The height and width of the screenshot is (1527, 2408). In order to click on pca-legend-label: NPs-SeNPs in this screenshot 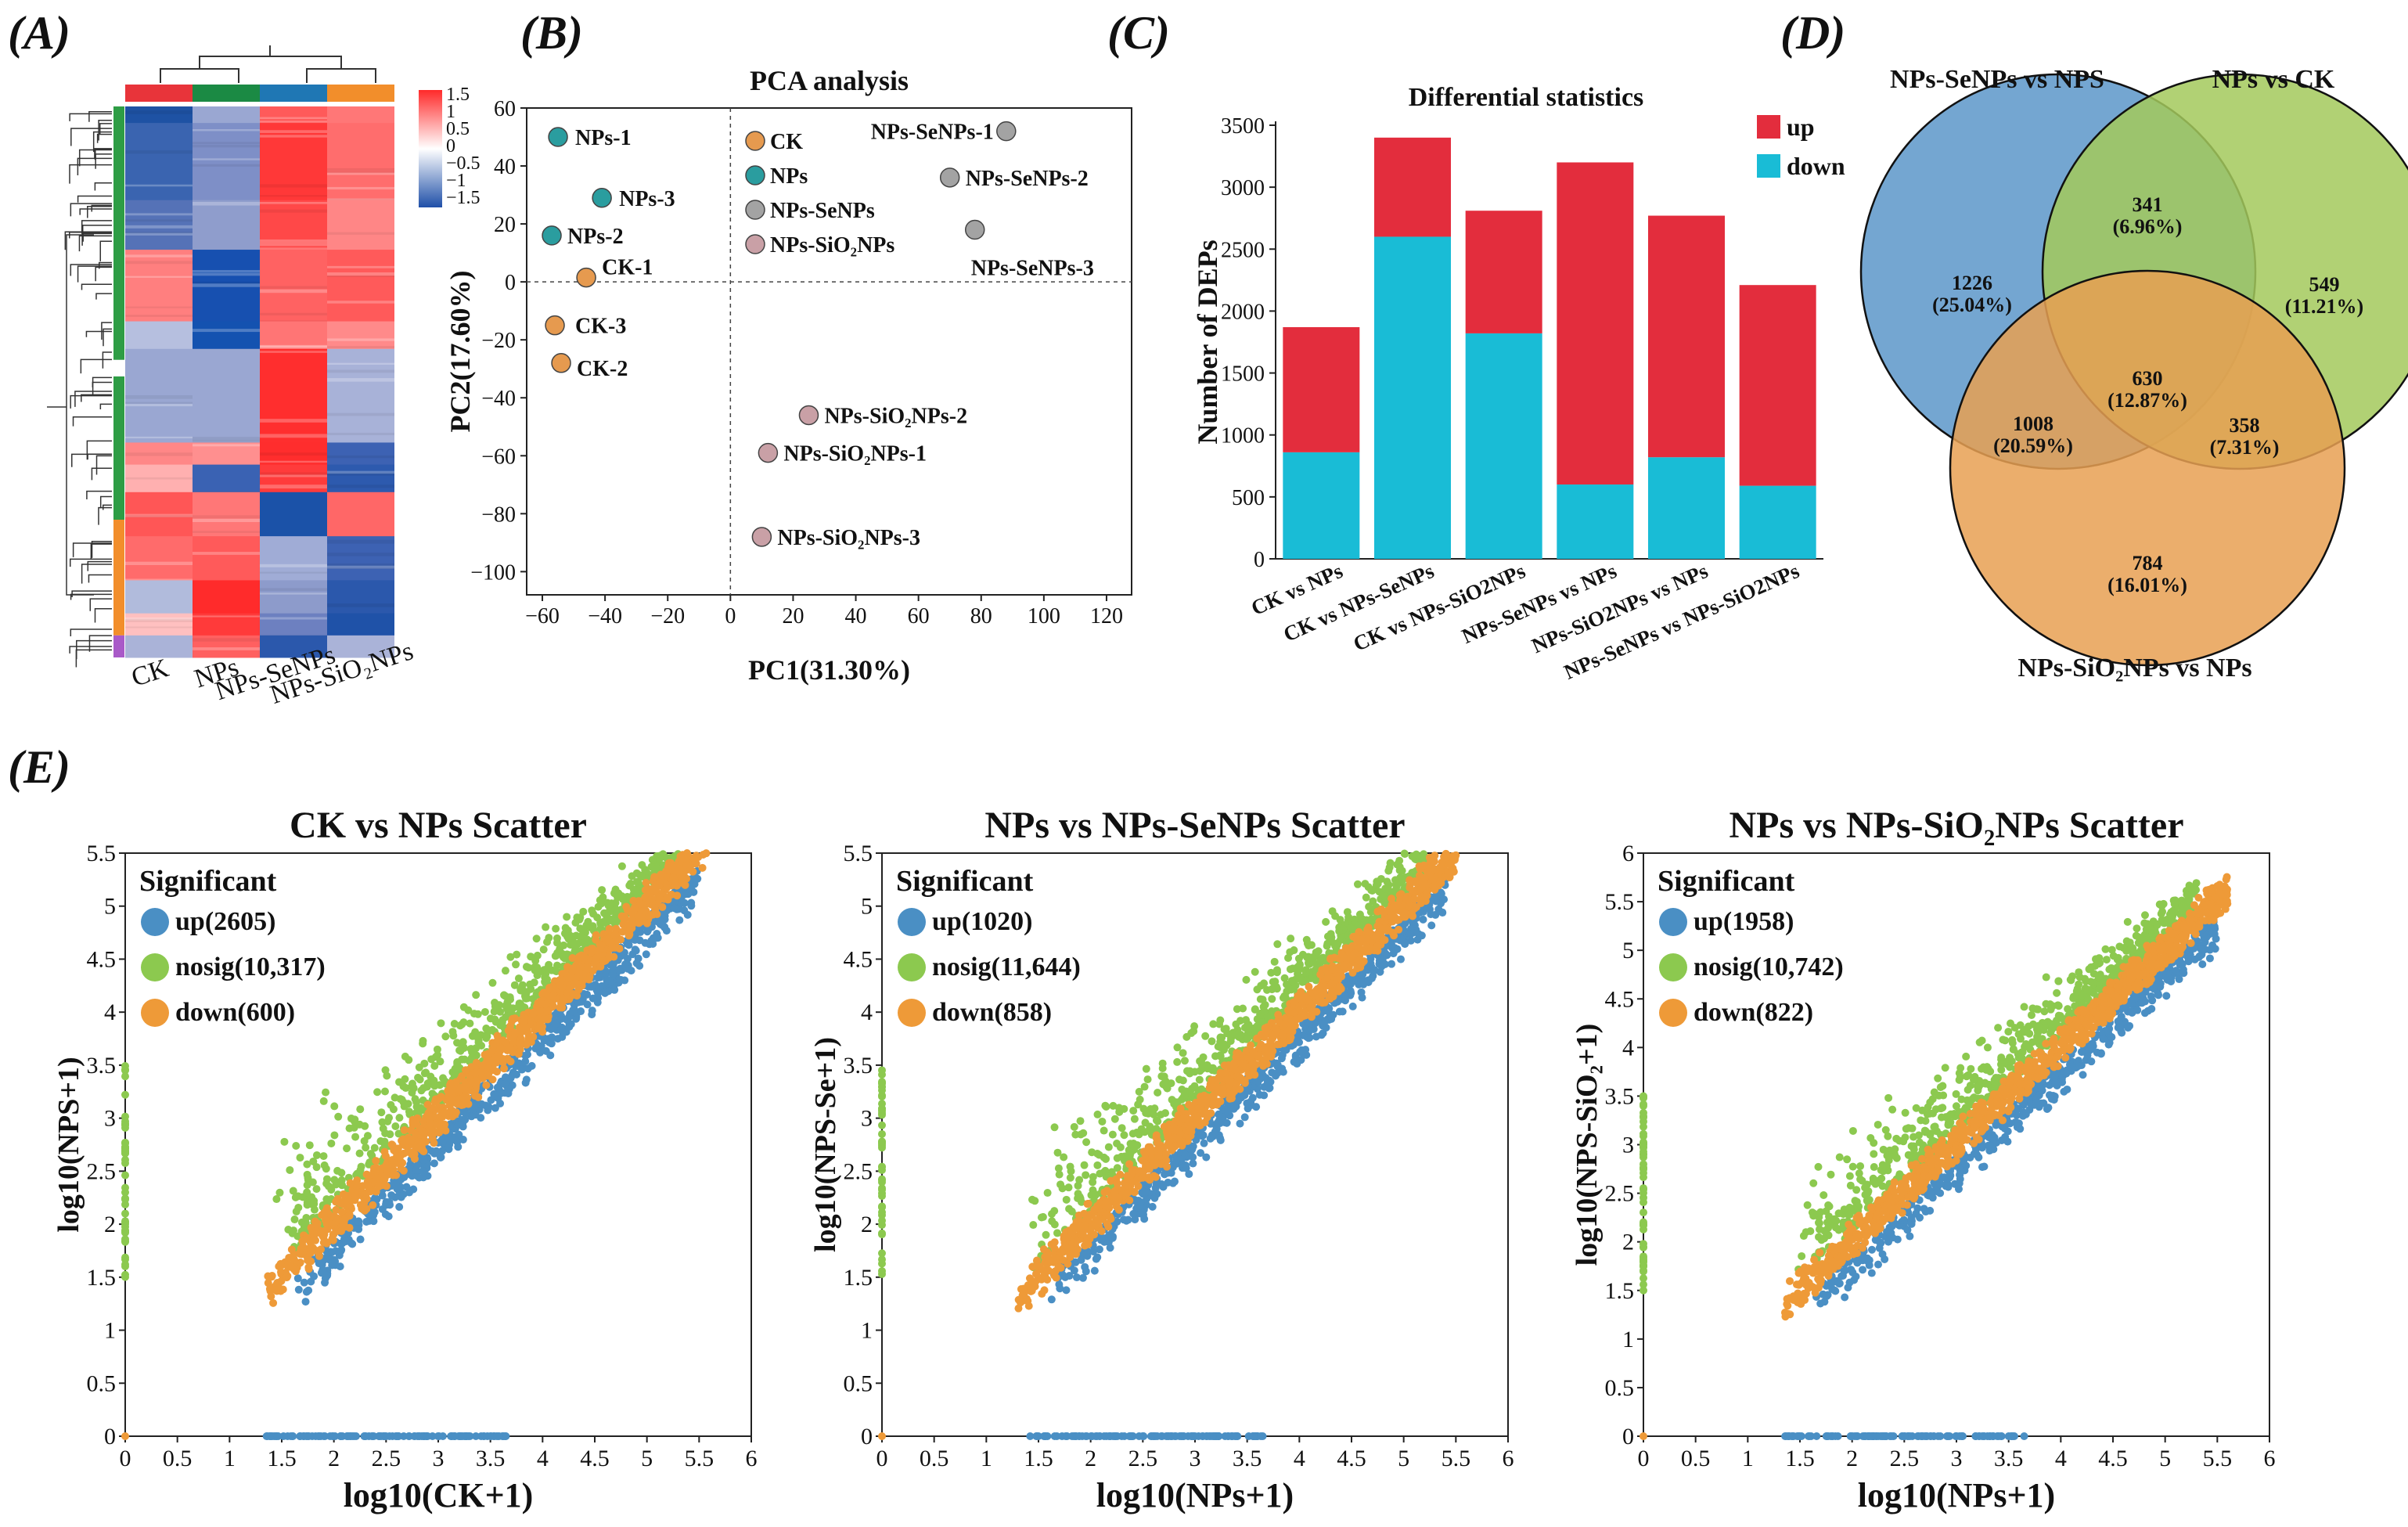, I will do `click(822, 211)`.